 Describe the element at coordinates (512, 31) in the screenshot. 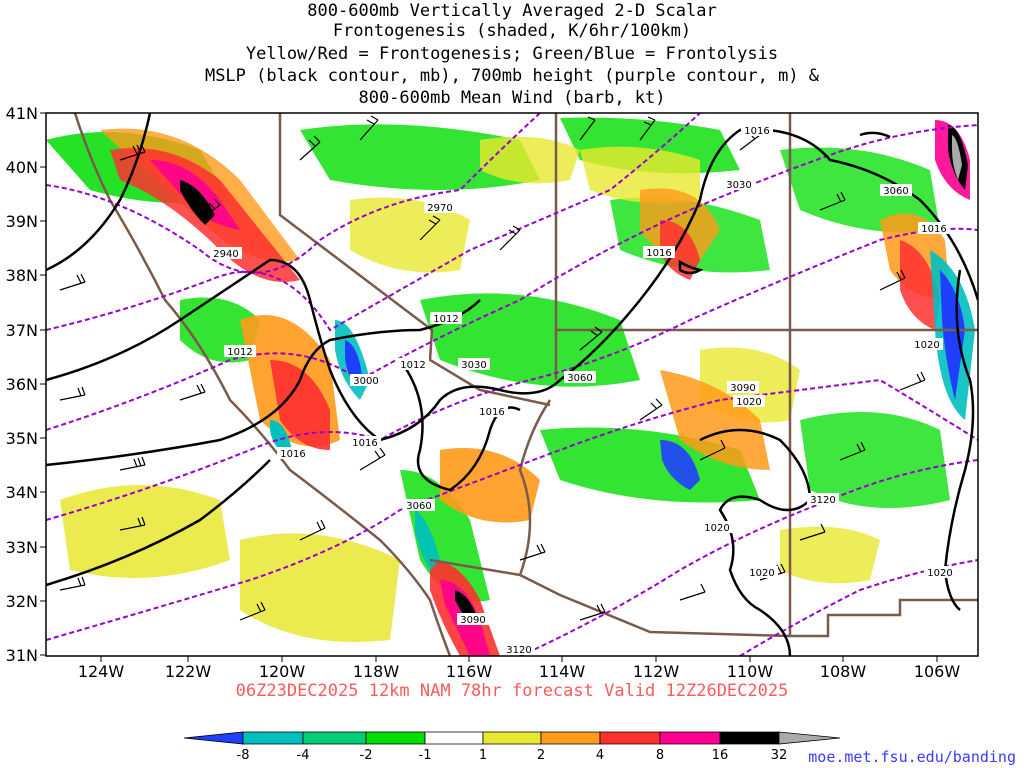

I see `title-line-2: Frontogenesis (shaded, K/6hr/100km)` at that location.